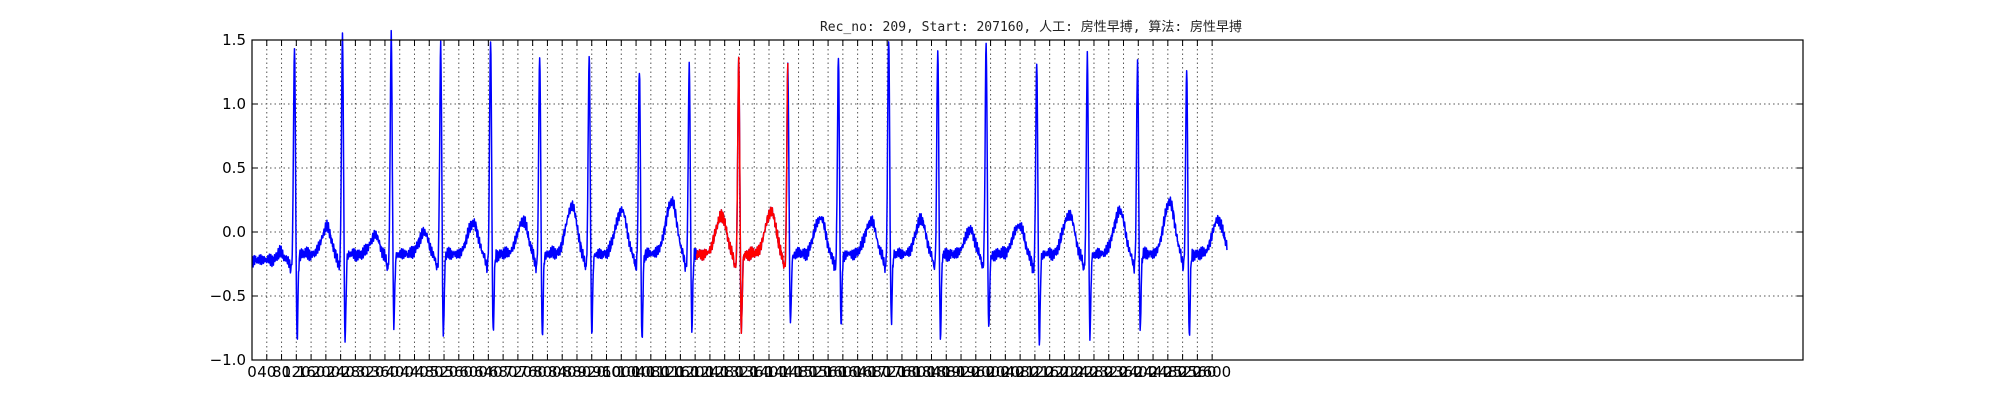 Image resolution: width=2000 pixels, height=400 pixels. What do you see at coordinates (1109, 372) in the screenshot?
I see `x-tick-label: 2320` at bounding box center [1109, 372].